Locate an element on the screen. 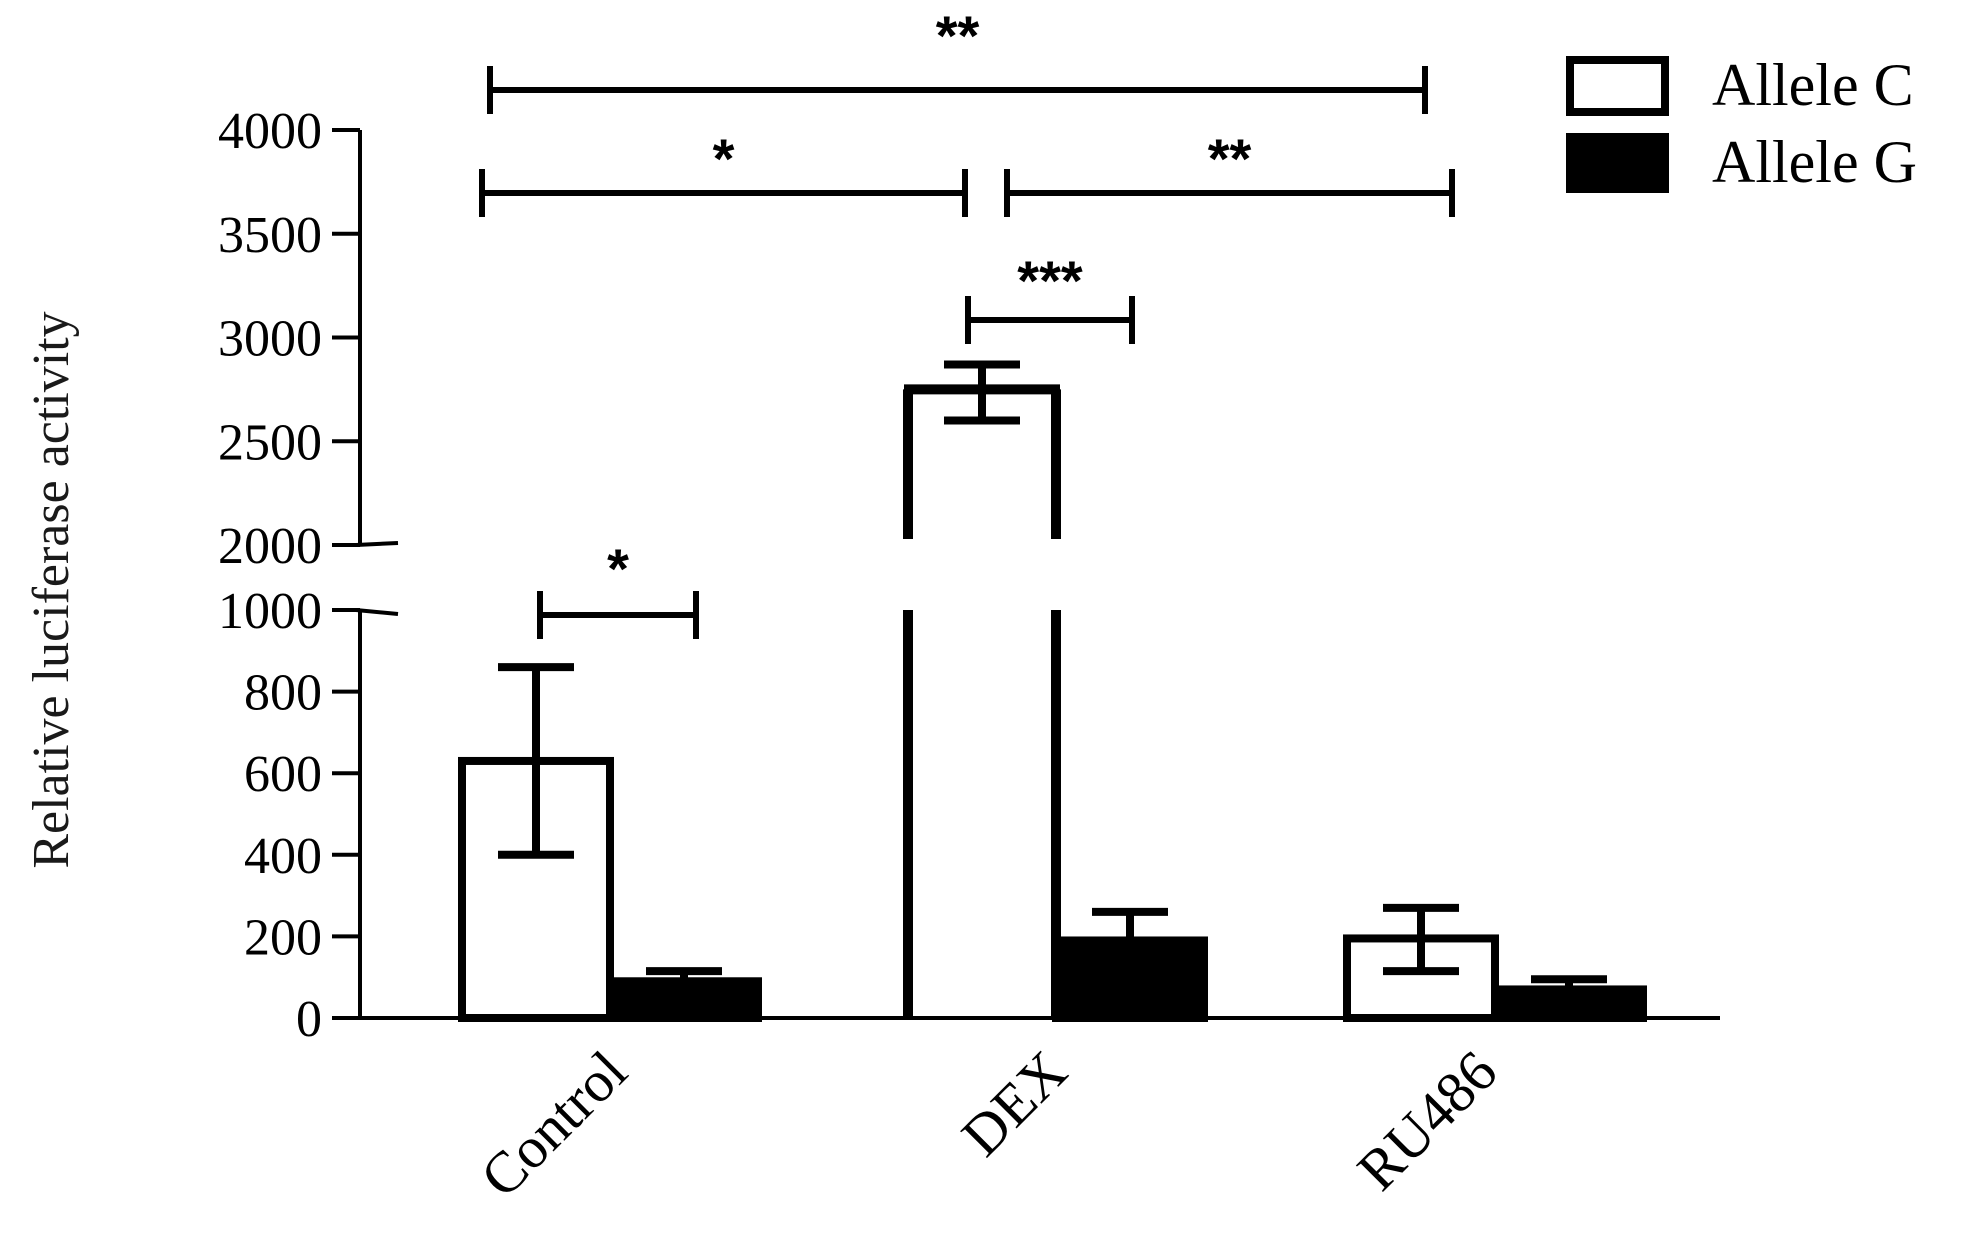 The image size is (1981, 1260). y-tick-label: 4000 is located at coordinates (270, 131).